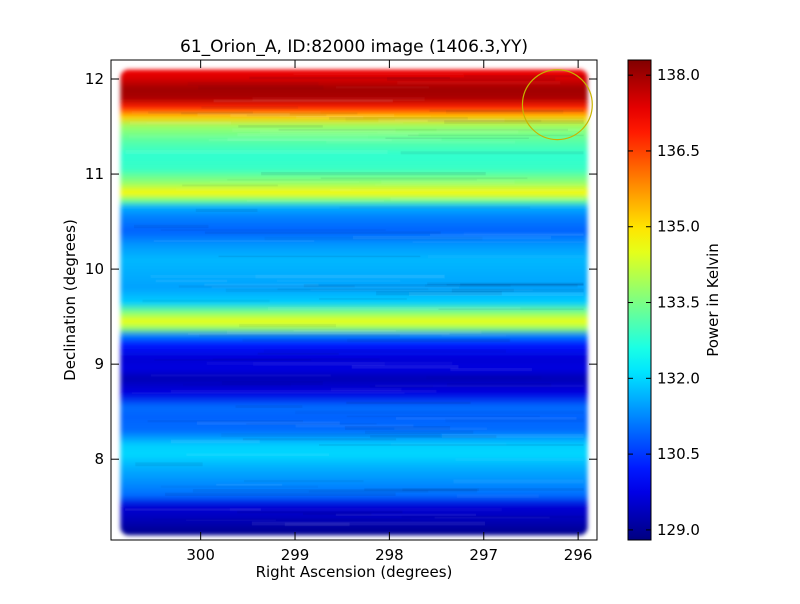 This screenshot has width=800, height=604. What do you see at coordinates (70, 300) in the screenshot?
I see `y-axis-label: Declination (degrees)` at bounding box center [70, 300].